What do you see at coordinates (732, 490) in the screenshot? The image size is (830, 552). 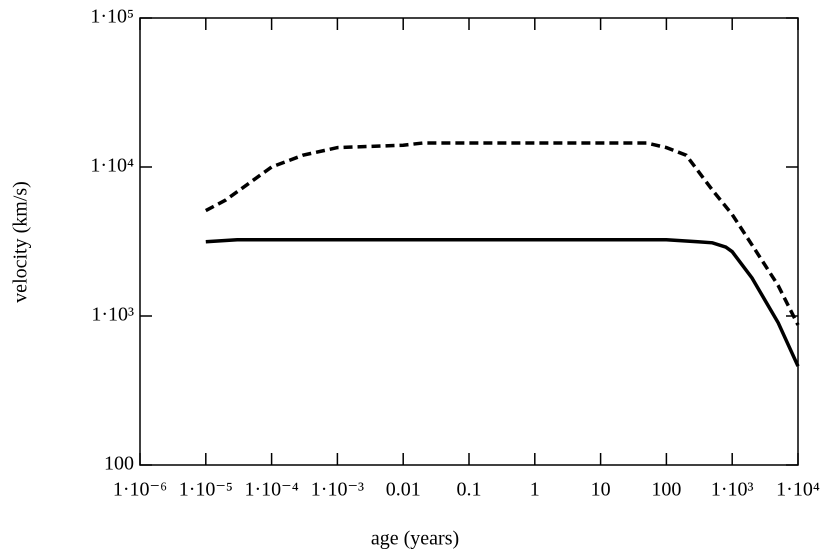 I see `x-tick-label: 1·10³` at bounding box center [732, 490].